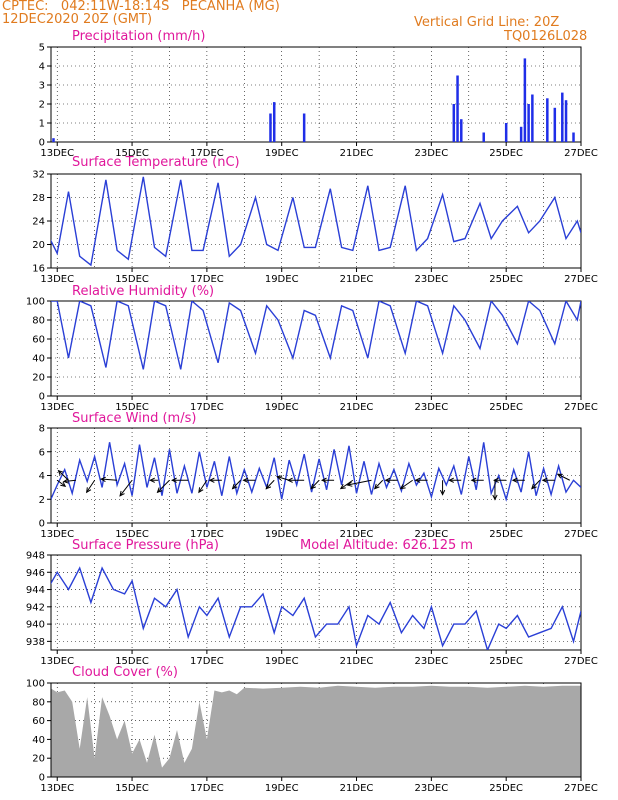 The image size is (618, 800). What do you see at coordinates (546, 36) in the screenshot?
I see `chart-code: TQ0126L028` at bounding box center [546, 36].